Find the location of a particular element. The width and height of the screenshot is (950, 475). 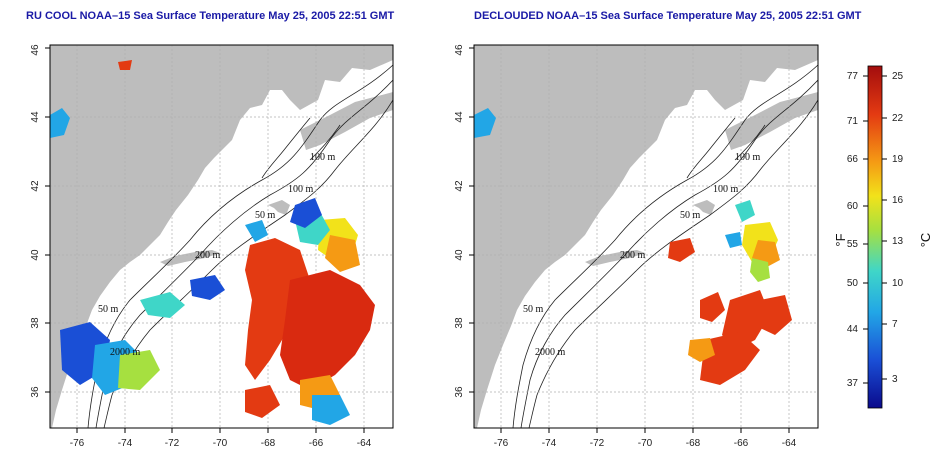

left-x-tick-label: -74 is located at coordinates (125, 443).